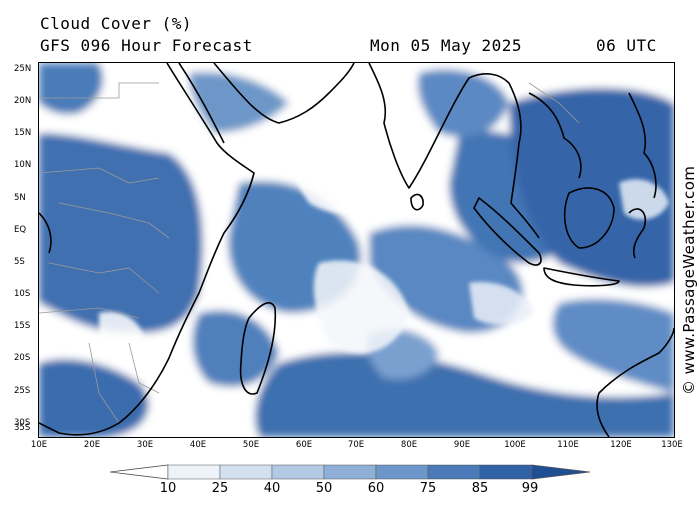  What do you see at coordinates (139, 472) in the screenshot?
I see `colorbar-low-arrow` at bounding box center [139, 472].